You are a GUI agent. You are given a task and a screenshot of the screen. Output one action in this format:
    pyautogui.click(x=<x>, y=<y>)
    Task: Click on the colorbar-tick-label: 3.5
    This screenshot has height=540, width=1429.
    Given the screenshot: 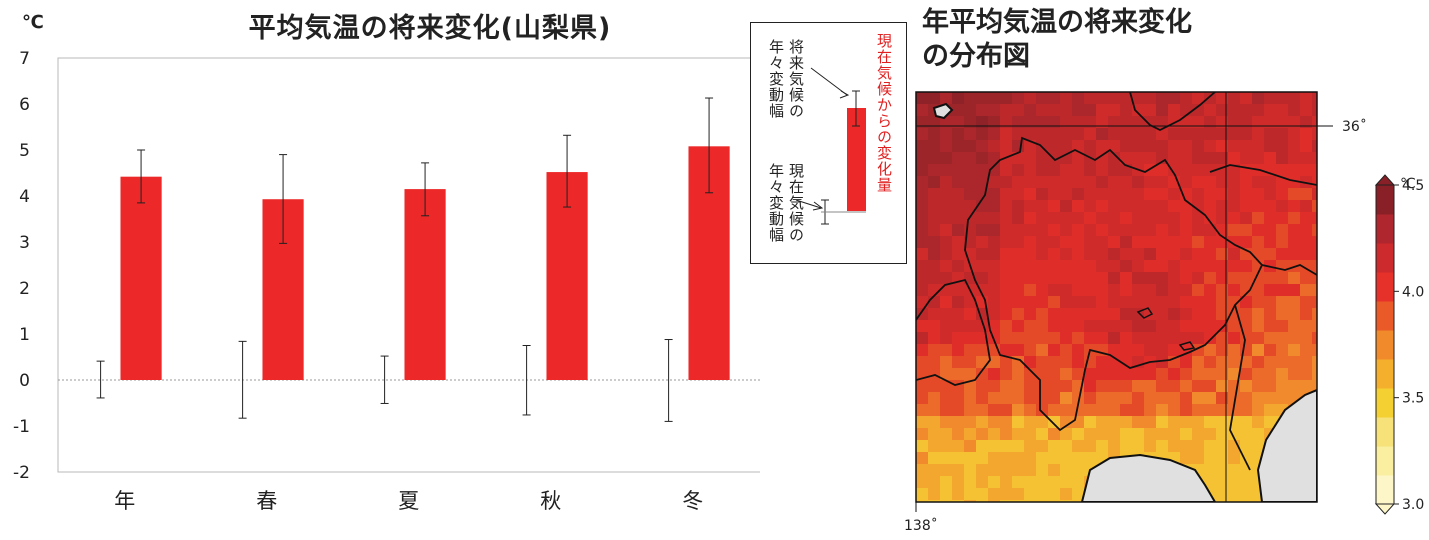 What is the action you would take?
    pyautogui.click(x=1413, y=399)
    